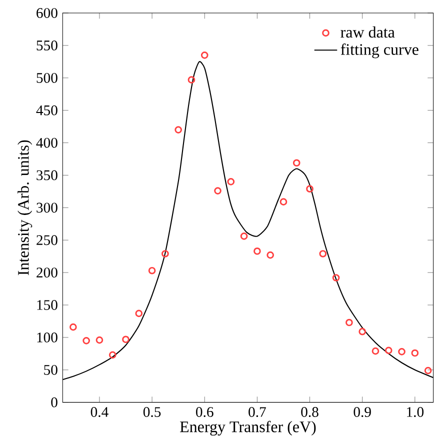 Image resolution: width=435 pixels, height=447 pixels. What do you see at coordinates (47, 13) in the screenshot?
I see `y-tick-label: 600` at bounding box center [47, 13].